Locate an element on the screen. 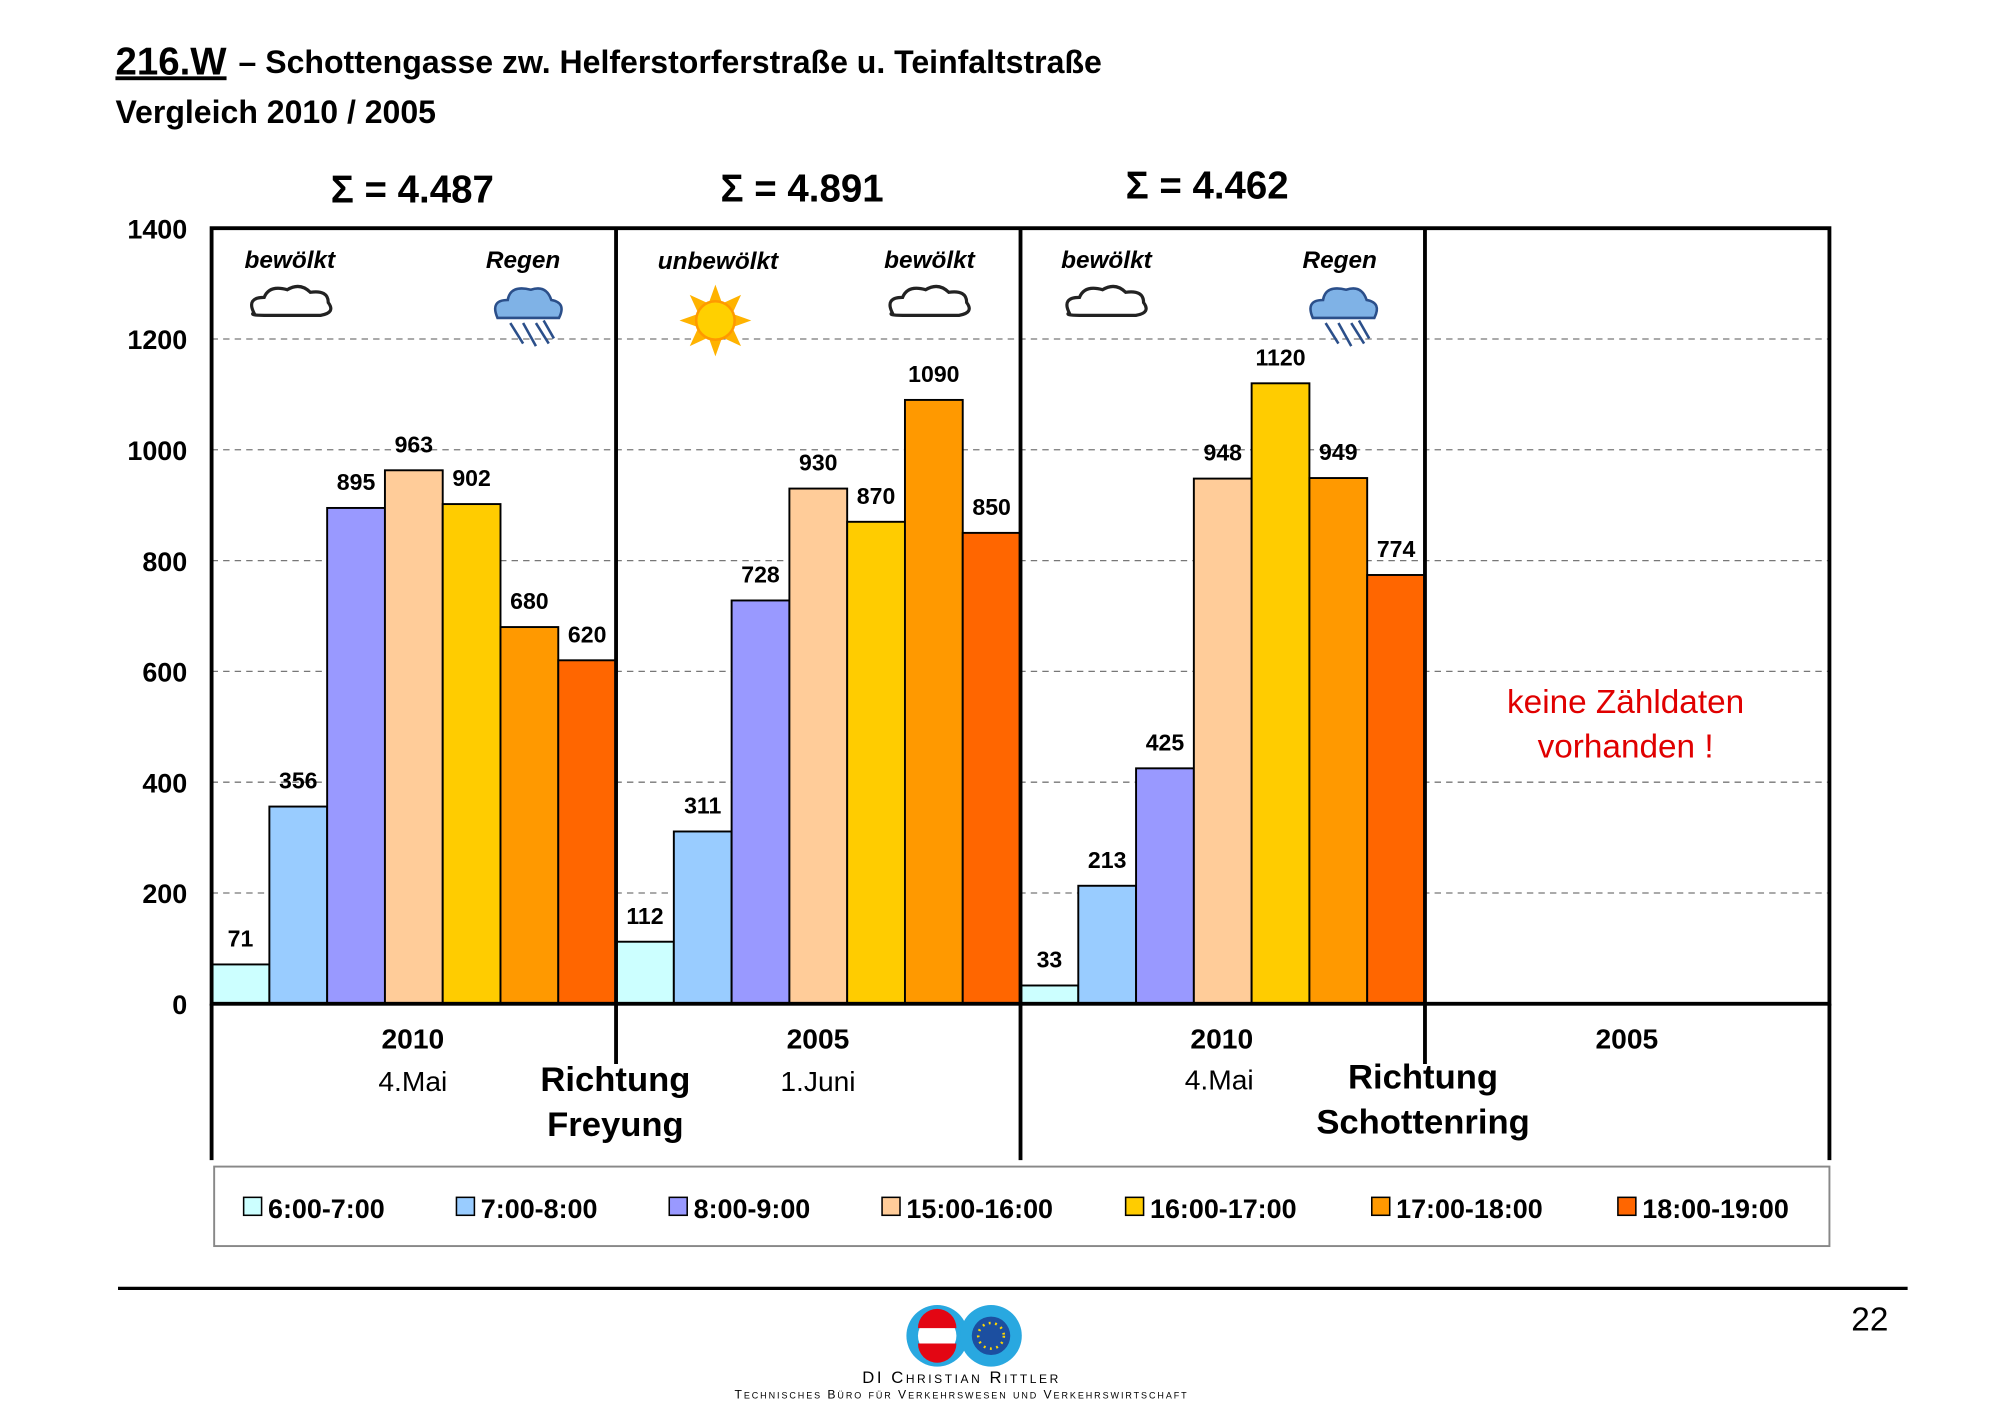  data-label: 71 is located at coordinates (241, 938).